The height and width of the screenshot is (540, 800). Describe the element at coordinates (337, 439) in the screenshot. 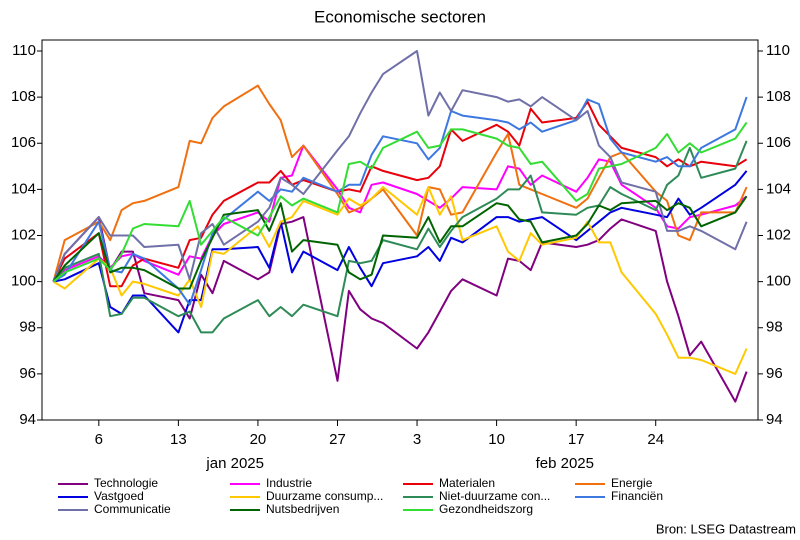

I see `x-tick-label: 27` at that location.